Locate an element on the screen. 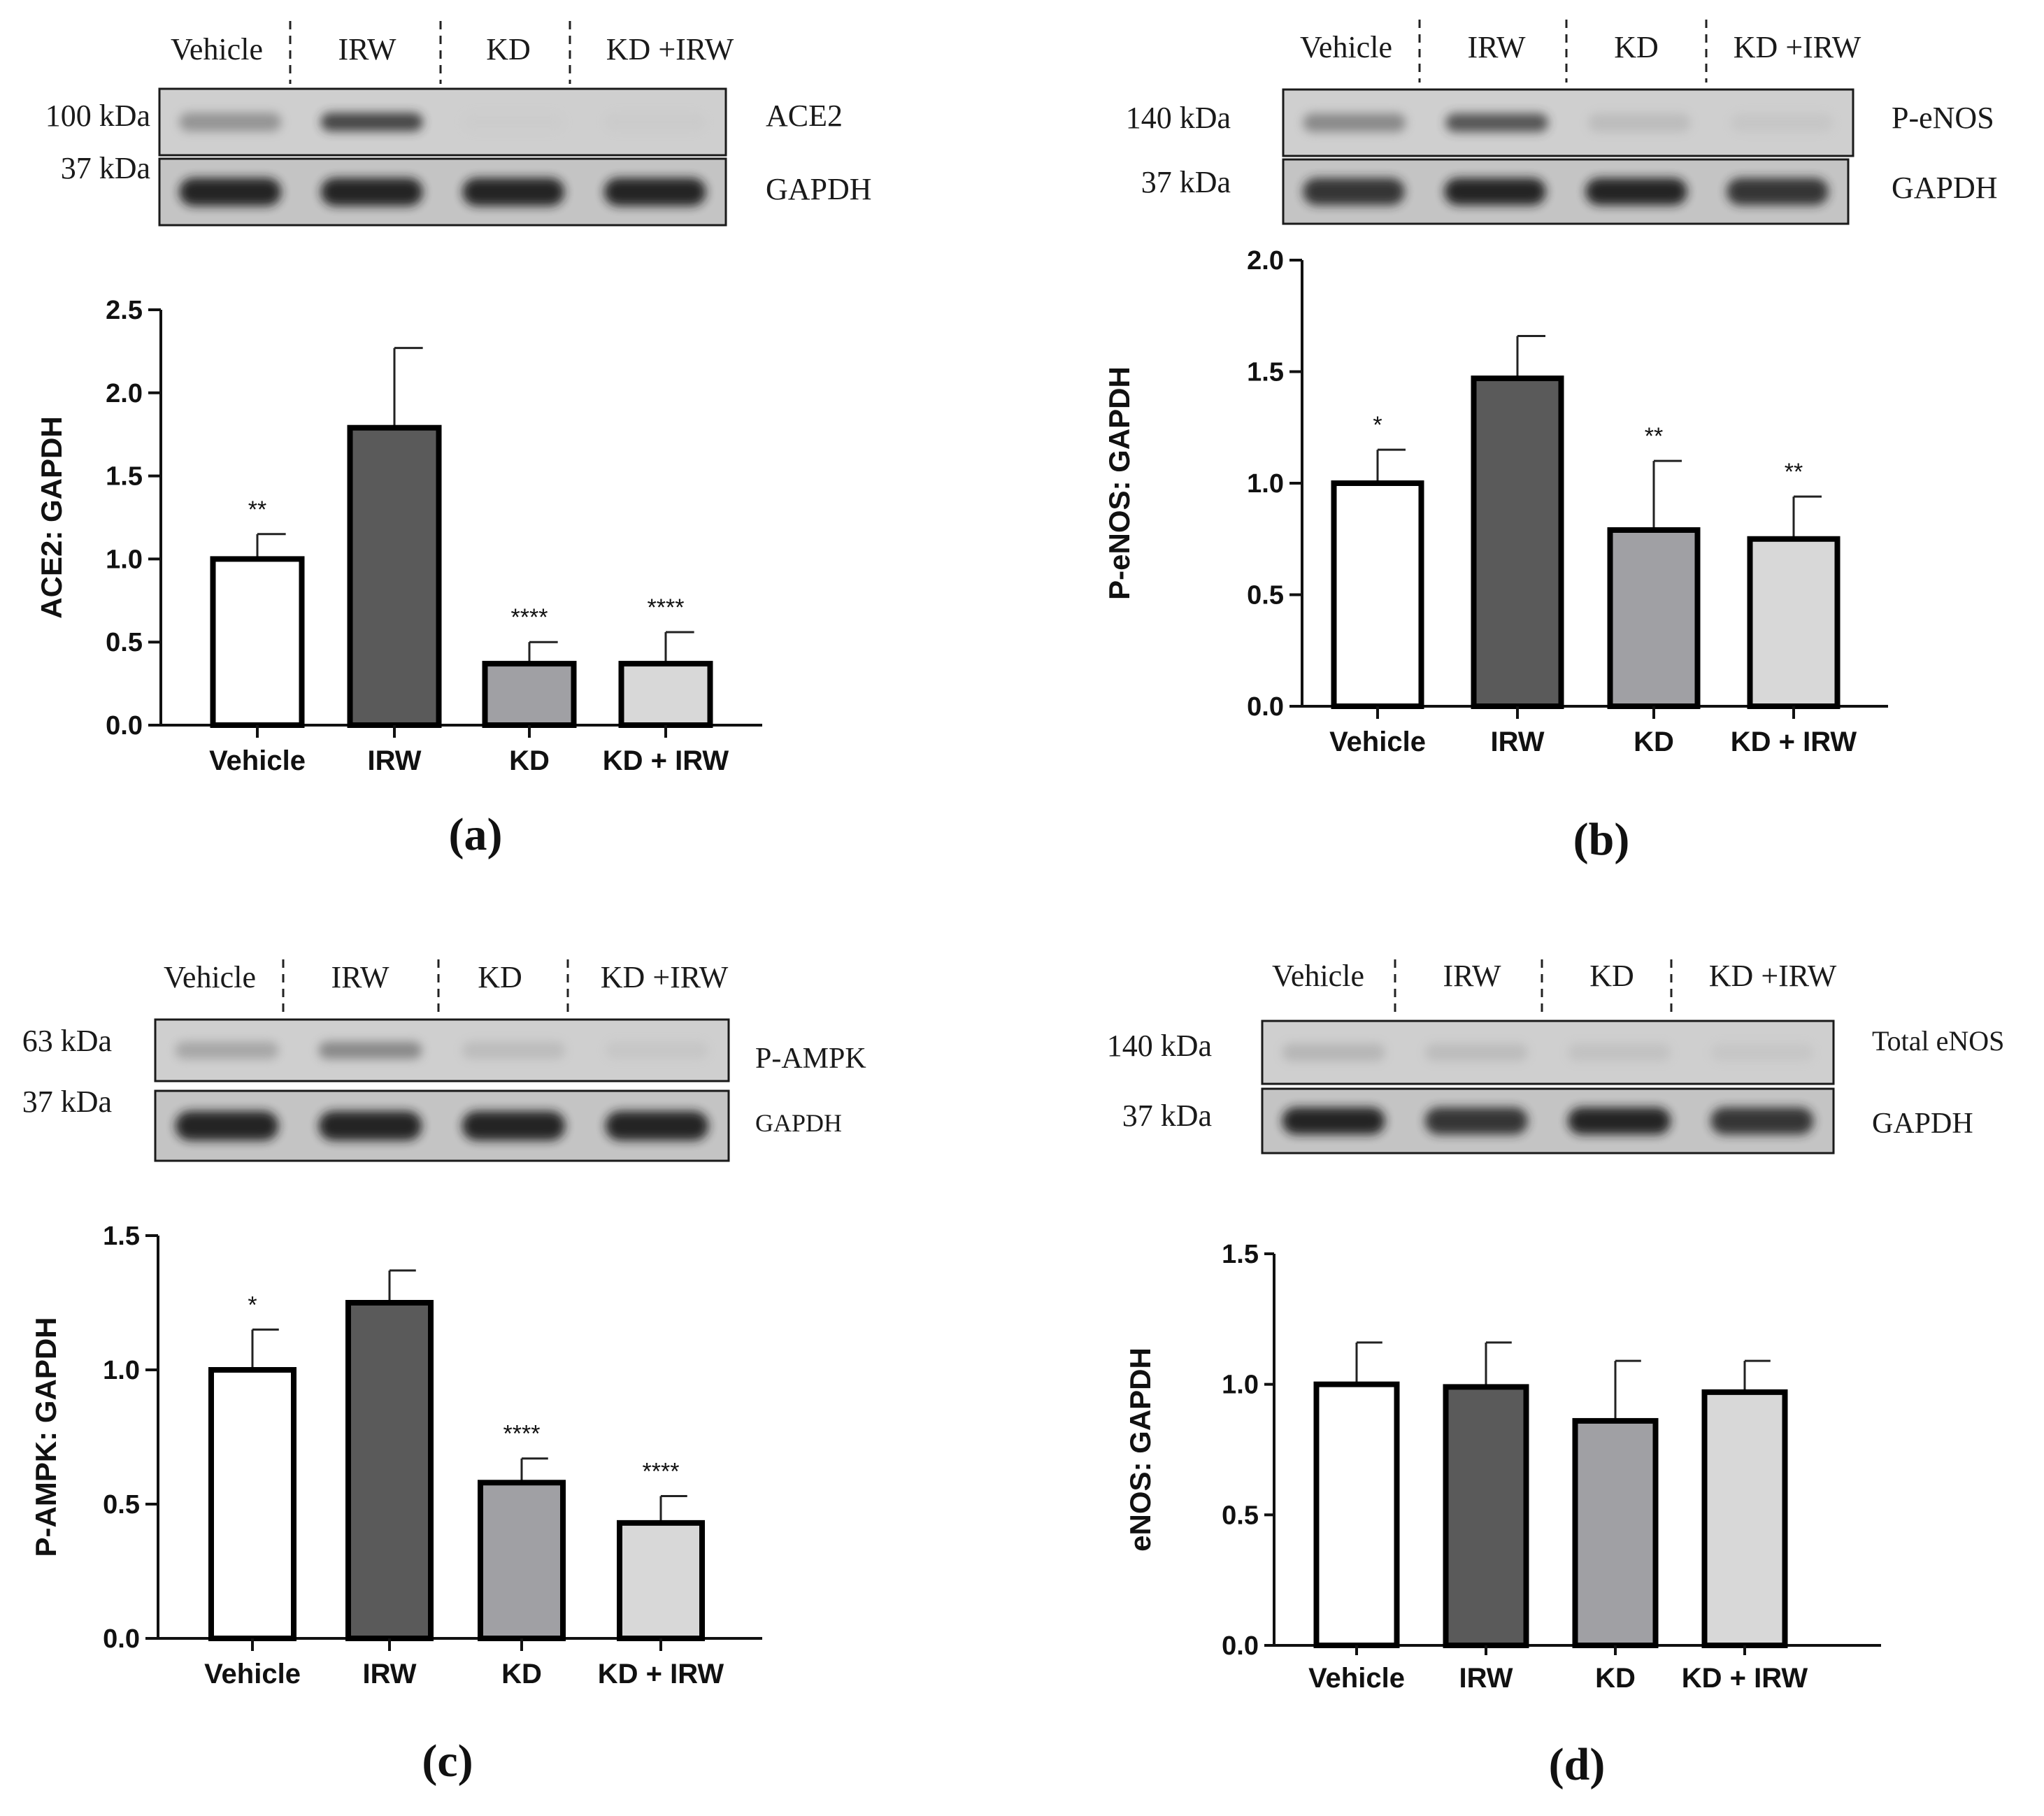 Image resolution: width=2044 pixels, height=1816 pixels. kda-marker: 100 kDa is located at coordinates (97, 116).